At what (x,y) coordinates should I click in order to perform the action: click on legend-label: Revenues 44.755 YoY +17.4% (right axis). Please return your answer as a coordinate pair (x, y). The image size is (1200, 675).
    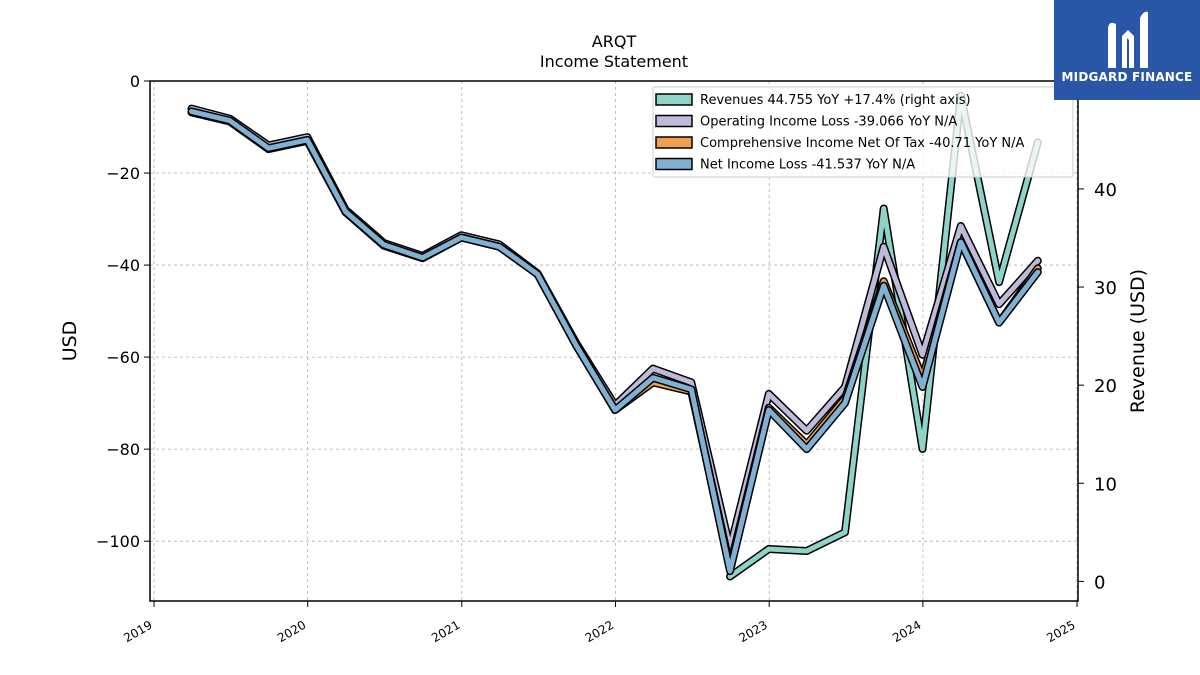
    Looking at the image, I should click on (835, 100).